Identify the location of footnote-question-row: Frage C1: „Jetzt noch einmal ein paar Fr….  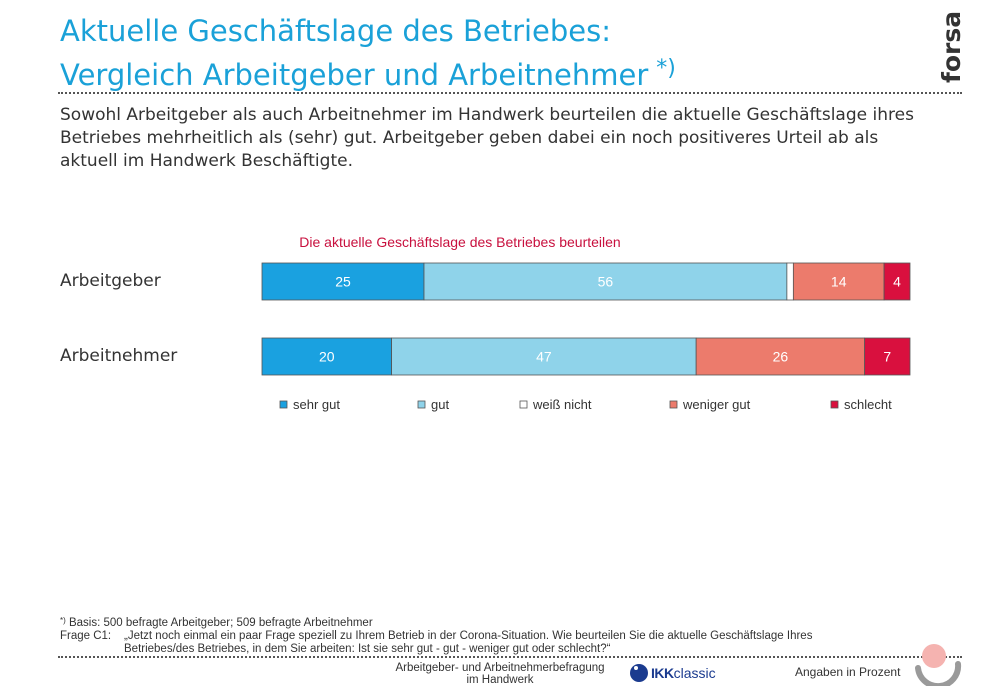
(452, 643).